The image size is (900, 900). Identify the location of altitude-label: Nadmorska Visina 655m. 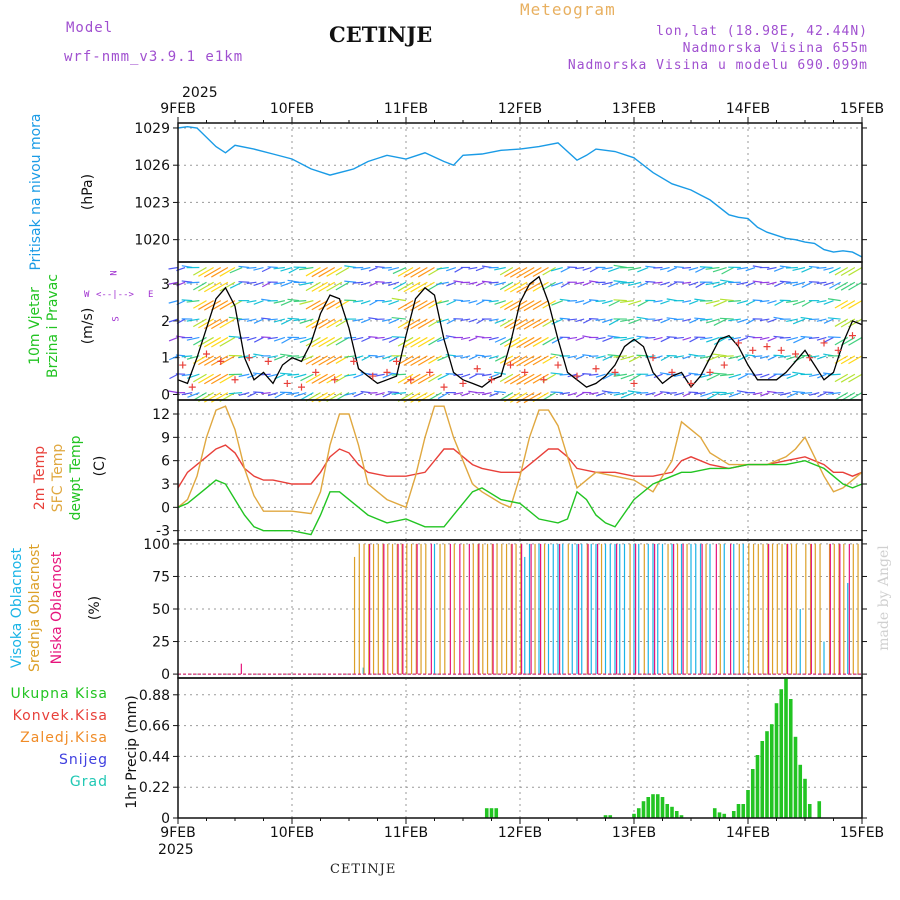
(775, 48).